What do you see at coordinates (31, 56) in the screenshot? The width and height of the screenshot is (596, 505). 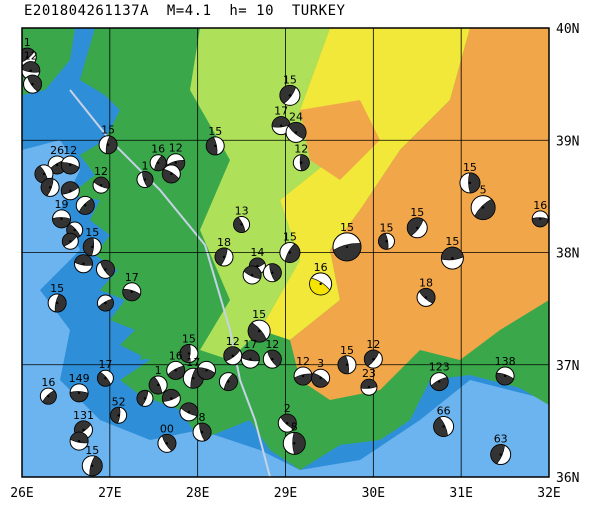 I see `depth-label: 12` at bounding box center [31, 56].